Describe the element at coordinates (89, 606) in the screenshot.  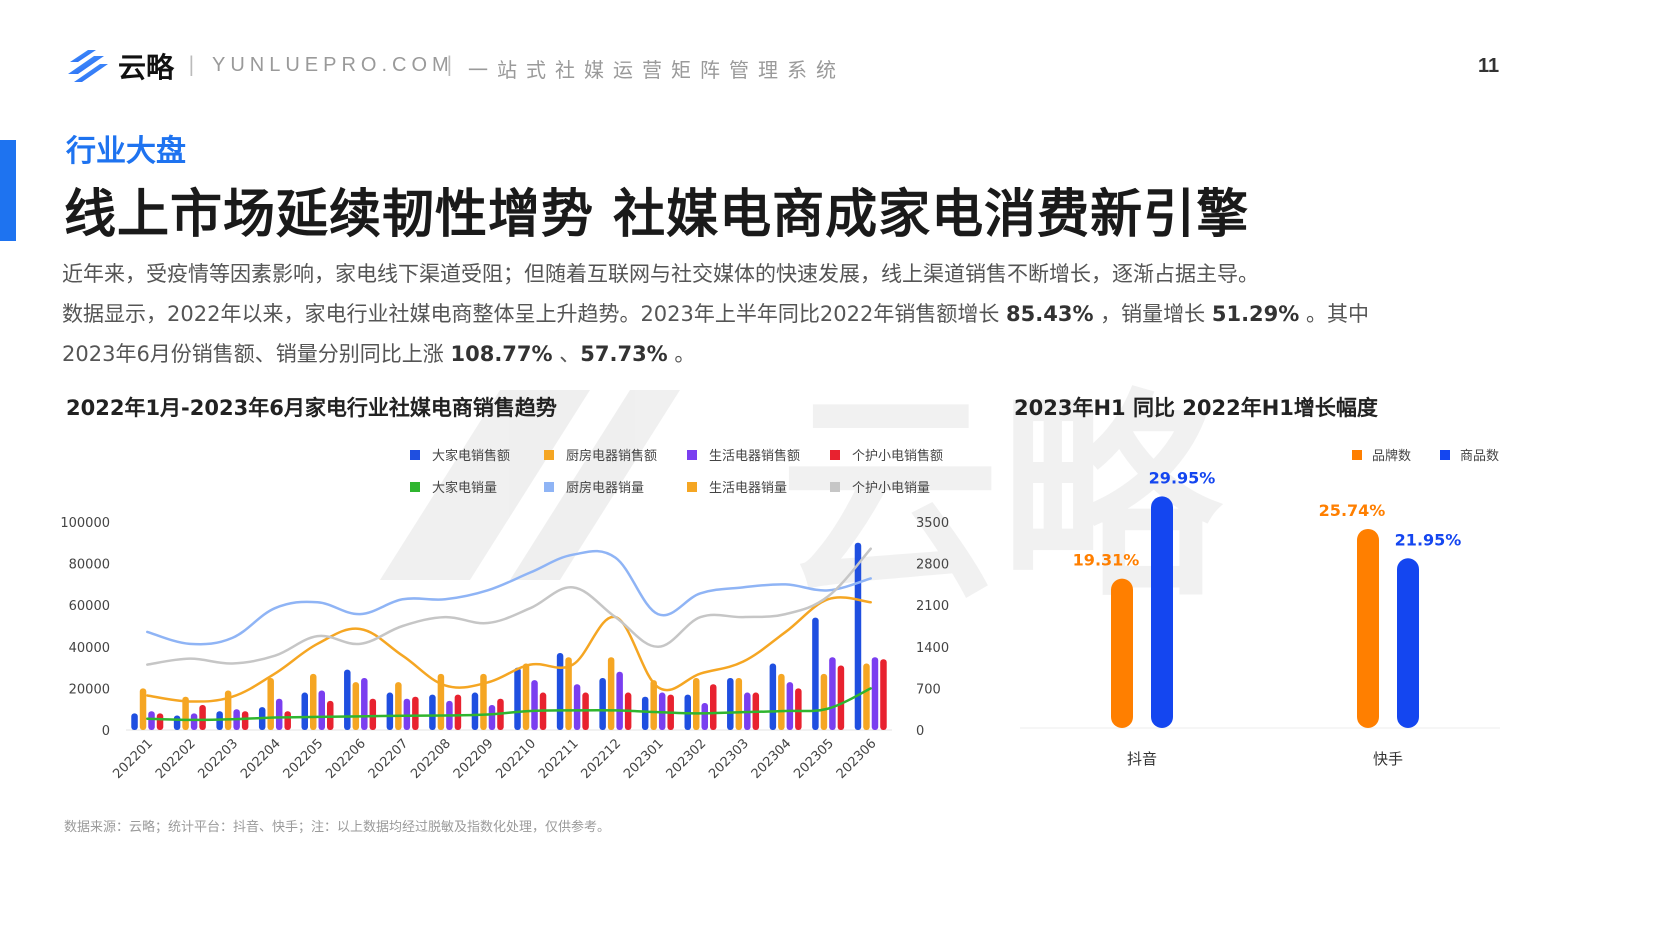
I see `left-axis-tick: 60000` at that location.